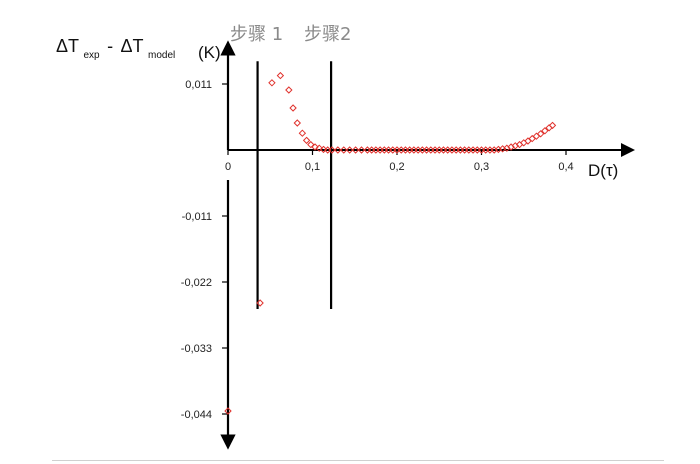 This screenshot has height=464, width=700. What do you see at coordinates (603, 170) in the screenshot?
I see `x-axis-label: D(τ)` at bounding box center [603, 170].